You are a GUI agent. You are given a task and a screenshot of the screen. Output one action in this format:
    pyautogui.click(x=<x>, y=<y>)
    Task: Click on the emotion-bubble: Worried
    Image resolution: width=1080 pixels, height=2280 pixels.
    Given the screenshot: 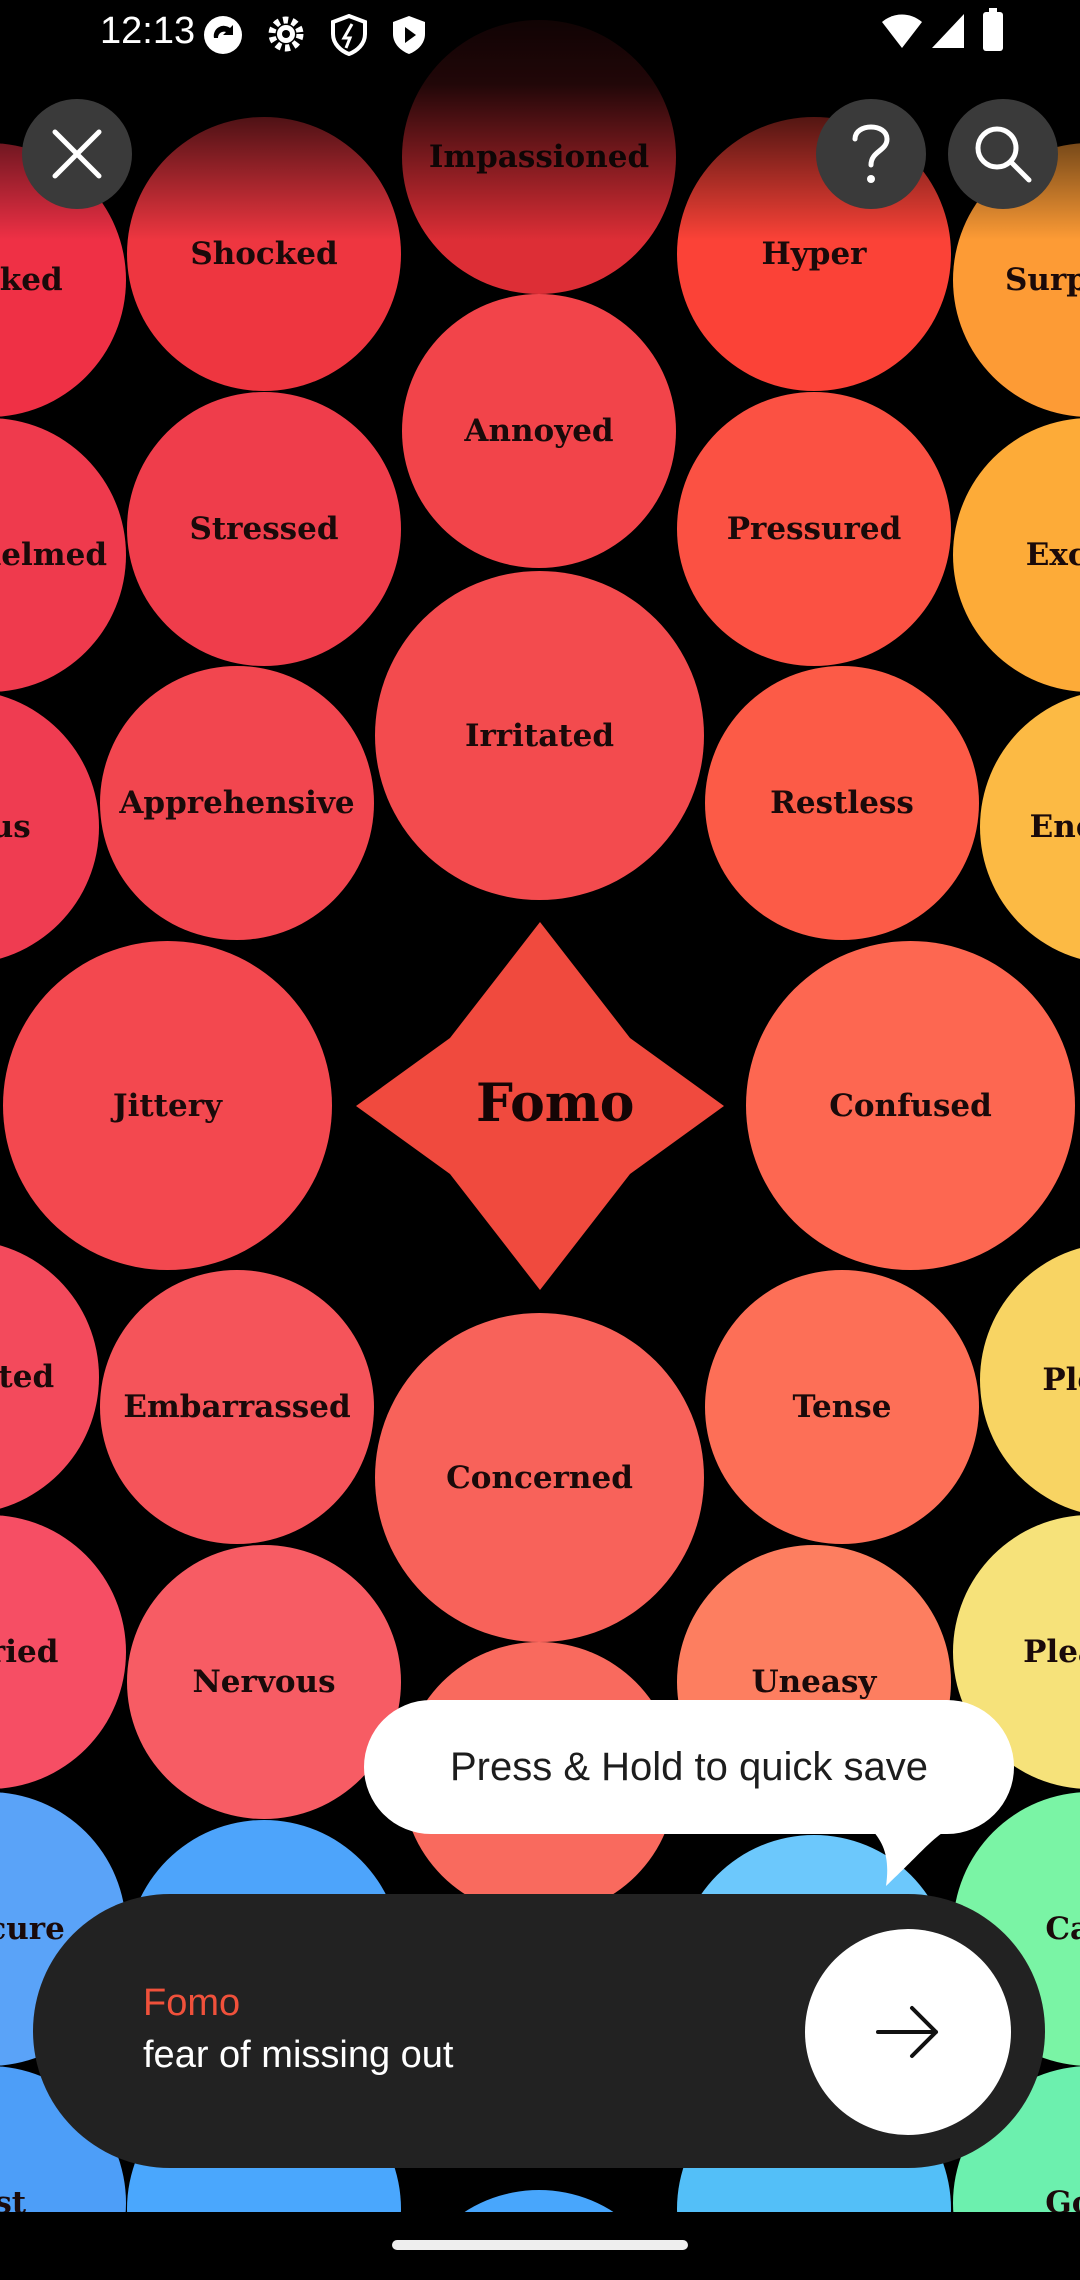 What is the action you would take?
    pyautogui.click(x=63, y=1652)
    